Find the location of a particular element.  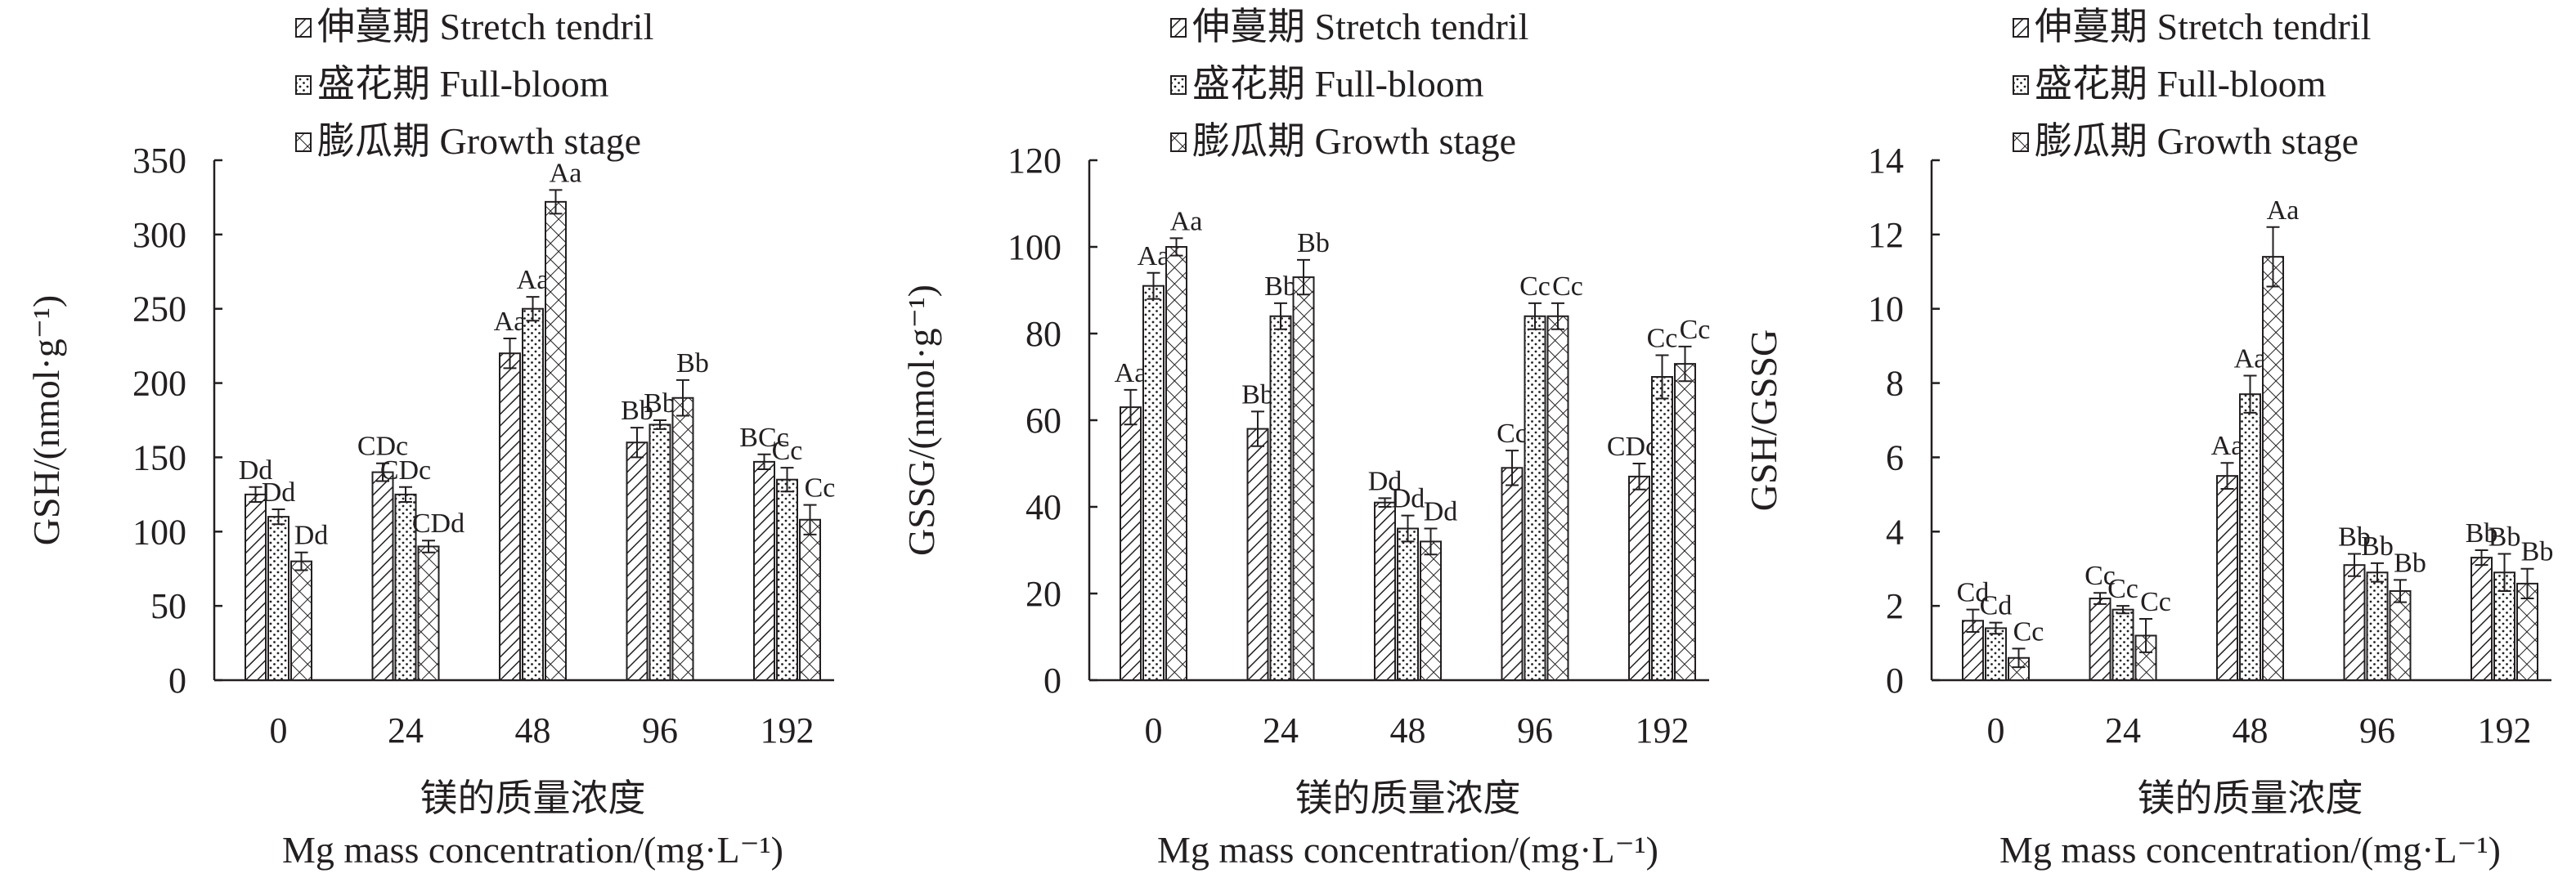

y-tick-label: 50 is located at coordinates (168, 606).